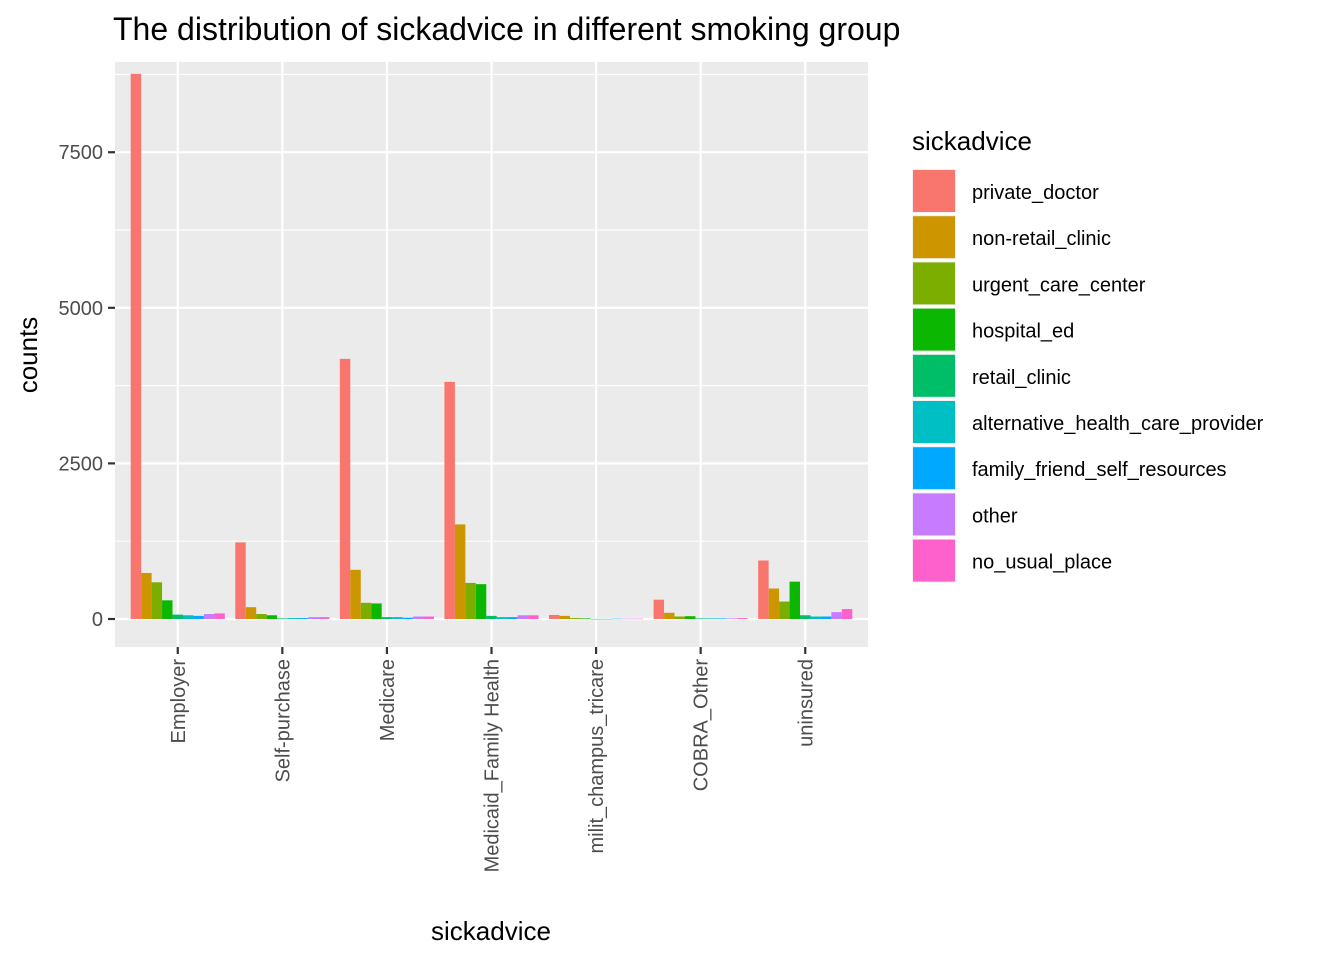 This screenshot has height=960, width=1344. I want to click on legend-label-alternative_health_care_provider: alternative_health_care_provider, so click(1118, 424).